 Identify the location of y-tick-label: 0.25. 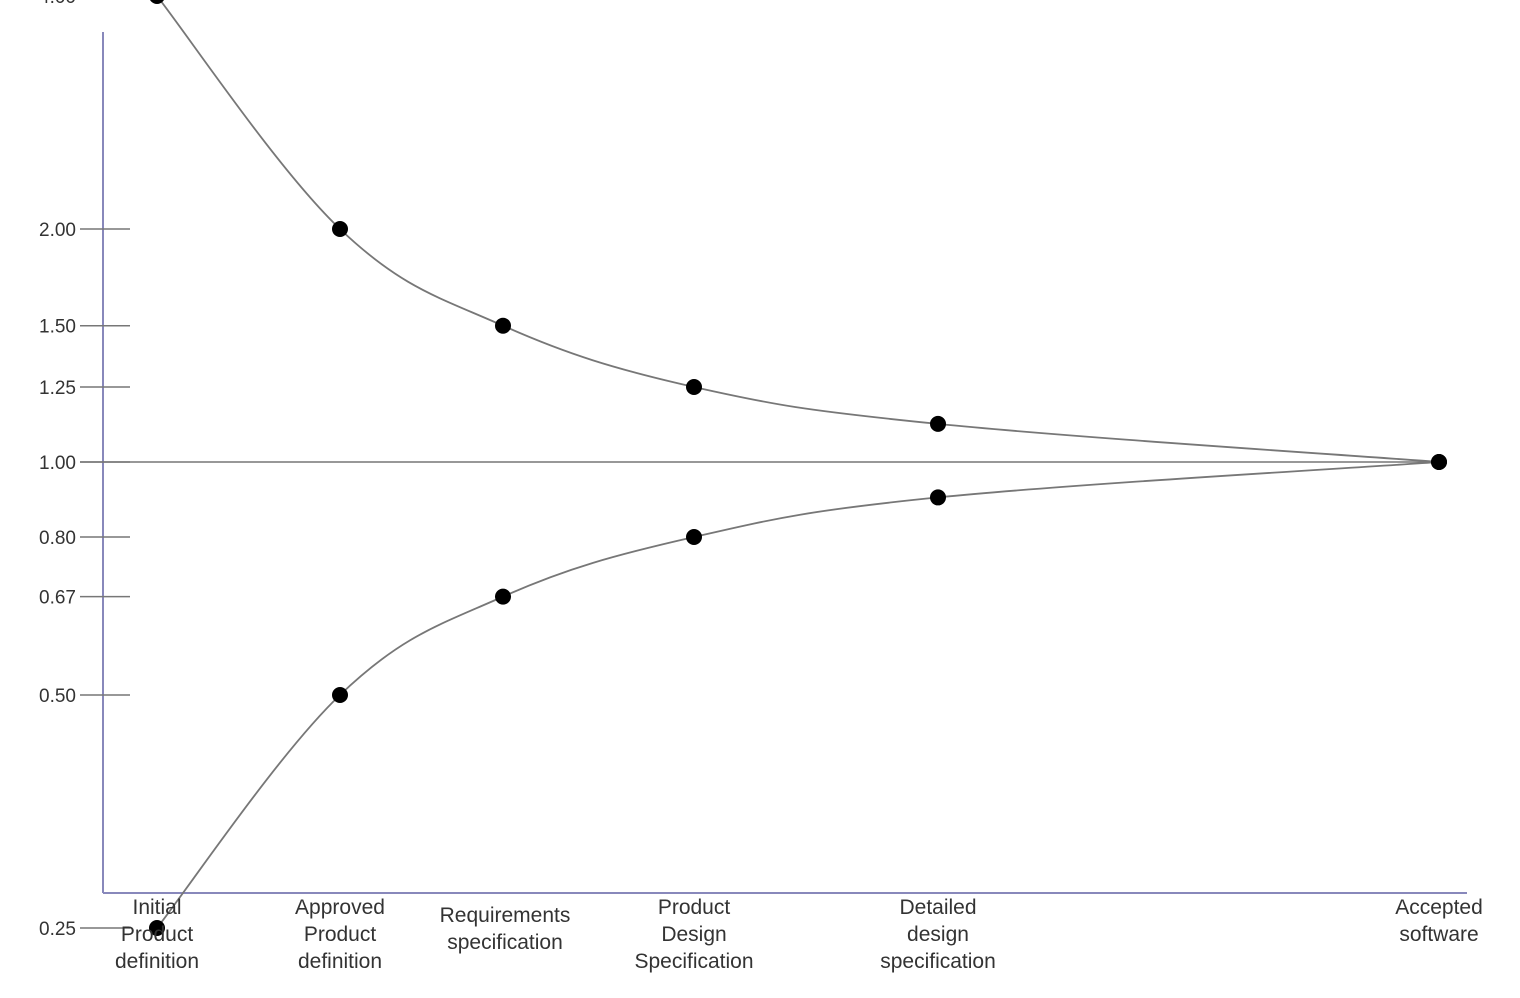
(57, 929).